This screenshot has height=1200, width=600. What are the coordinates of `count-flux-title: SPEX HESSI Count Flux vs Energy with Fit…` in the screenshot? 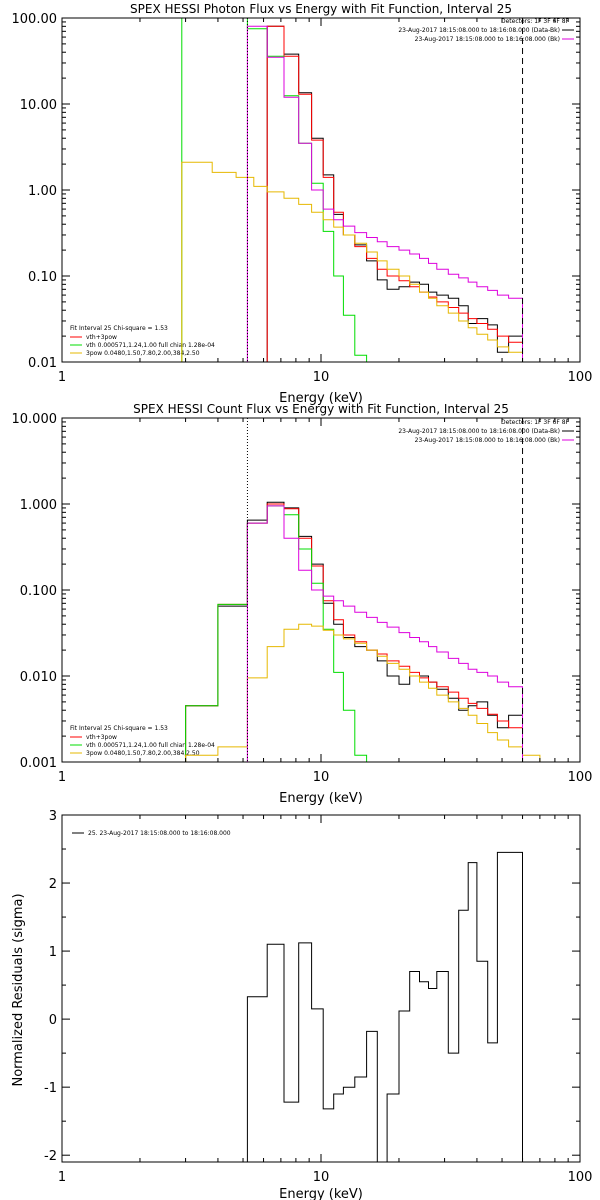 It's located at (321, 409).